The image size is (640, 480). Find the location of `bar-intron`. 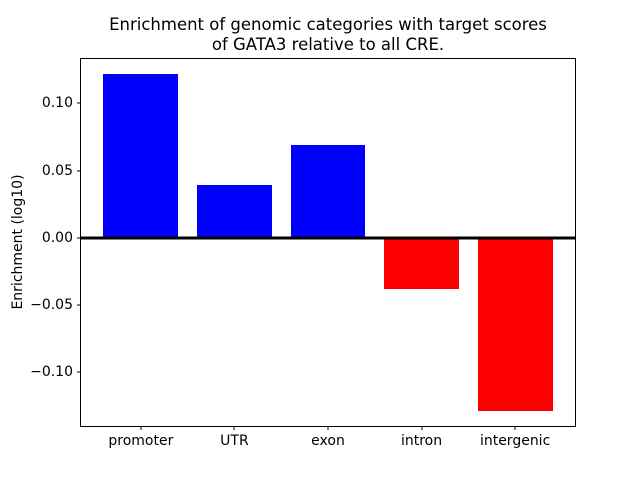

bar-intron is located at coordinates (421, 263).